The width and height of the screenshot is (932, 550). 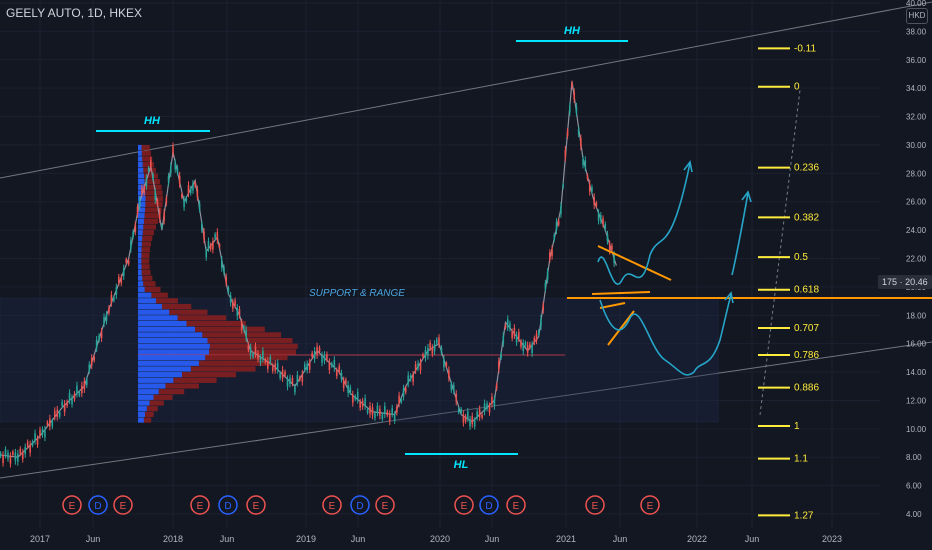 What do you see at coordinates (916, 31) in the screenshot?
I see `y-tick-label: 38.00` at bounding box center [916, 31].